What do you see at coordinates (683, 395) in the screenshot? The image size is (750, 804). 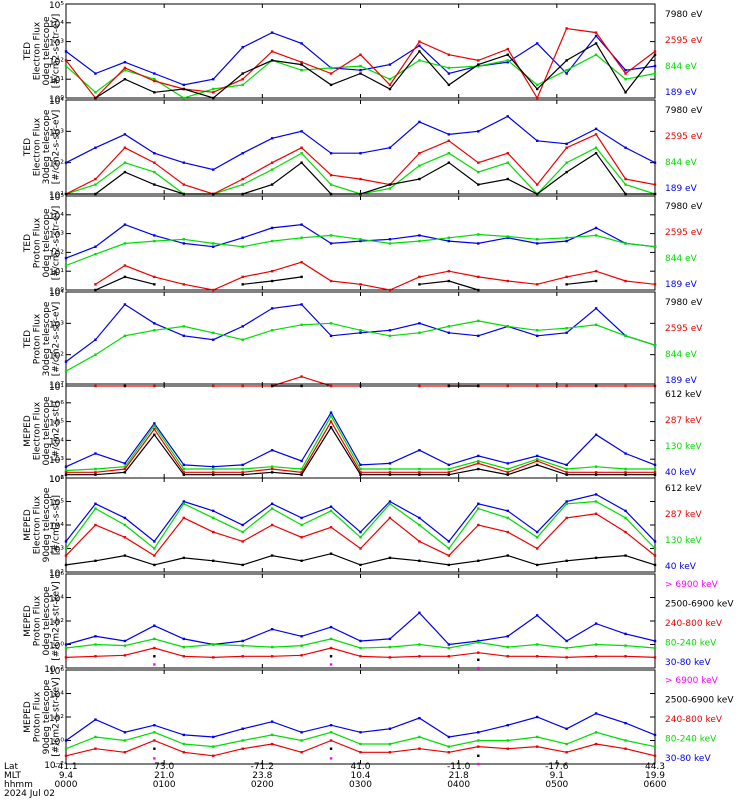 I see `legend-entry: 612 keV` at bounding box center [683, 395].